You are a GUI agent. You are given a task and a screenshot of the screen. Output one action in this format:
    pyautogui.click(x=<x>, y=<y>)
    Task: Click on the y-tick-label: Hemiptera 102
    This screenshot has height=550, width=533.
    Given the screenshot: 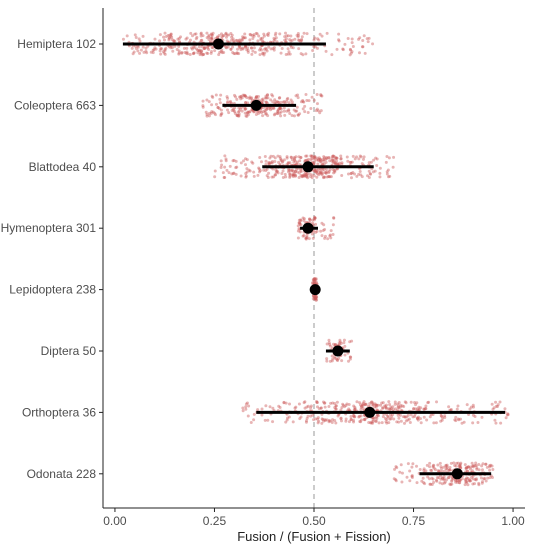 What is the action you would take?
    pyautogui.click(x=56, y=44)
    